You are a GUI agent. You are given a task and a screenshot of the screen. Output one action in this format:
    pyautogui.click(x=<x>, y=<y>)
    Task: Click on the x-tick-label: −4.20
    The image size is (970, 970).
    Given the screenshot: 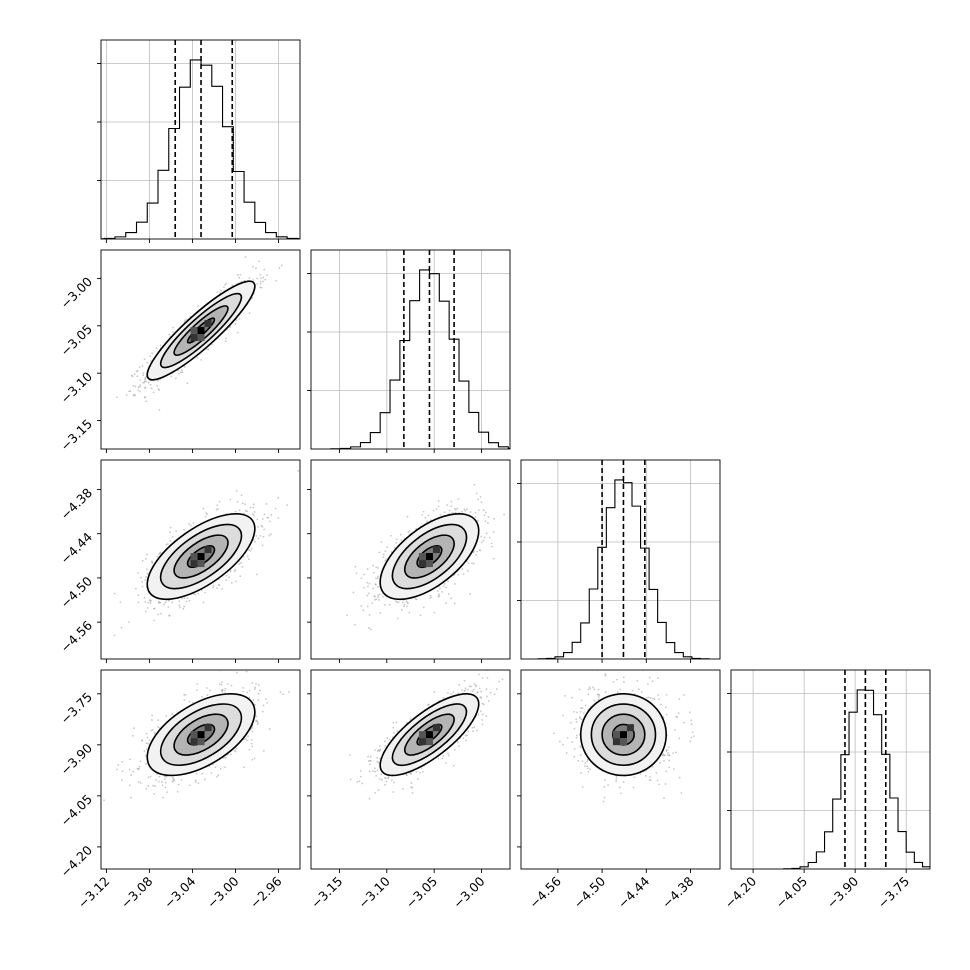 What is the action you would take?
    pyautogui.click(x=741, y=892)
    